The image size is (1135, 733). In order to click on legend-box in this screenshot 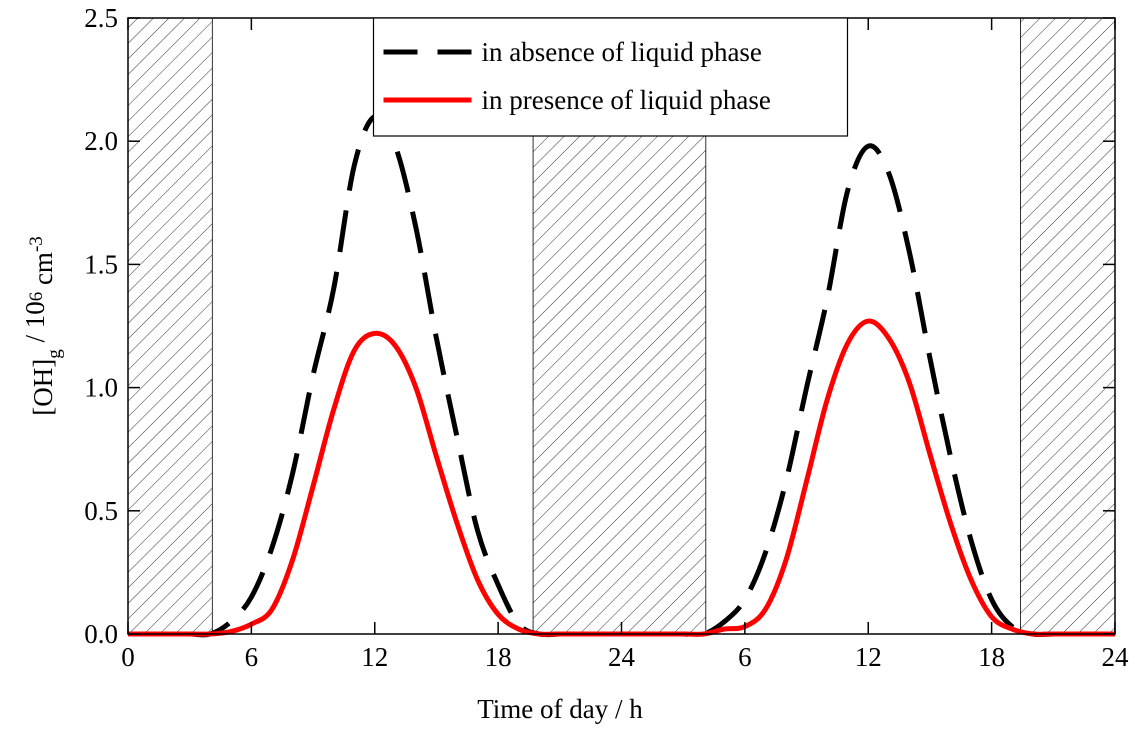, I will do `click(610, 77)`.